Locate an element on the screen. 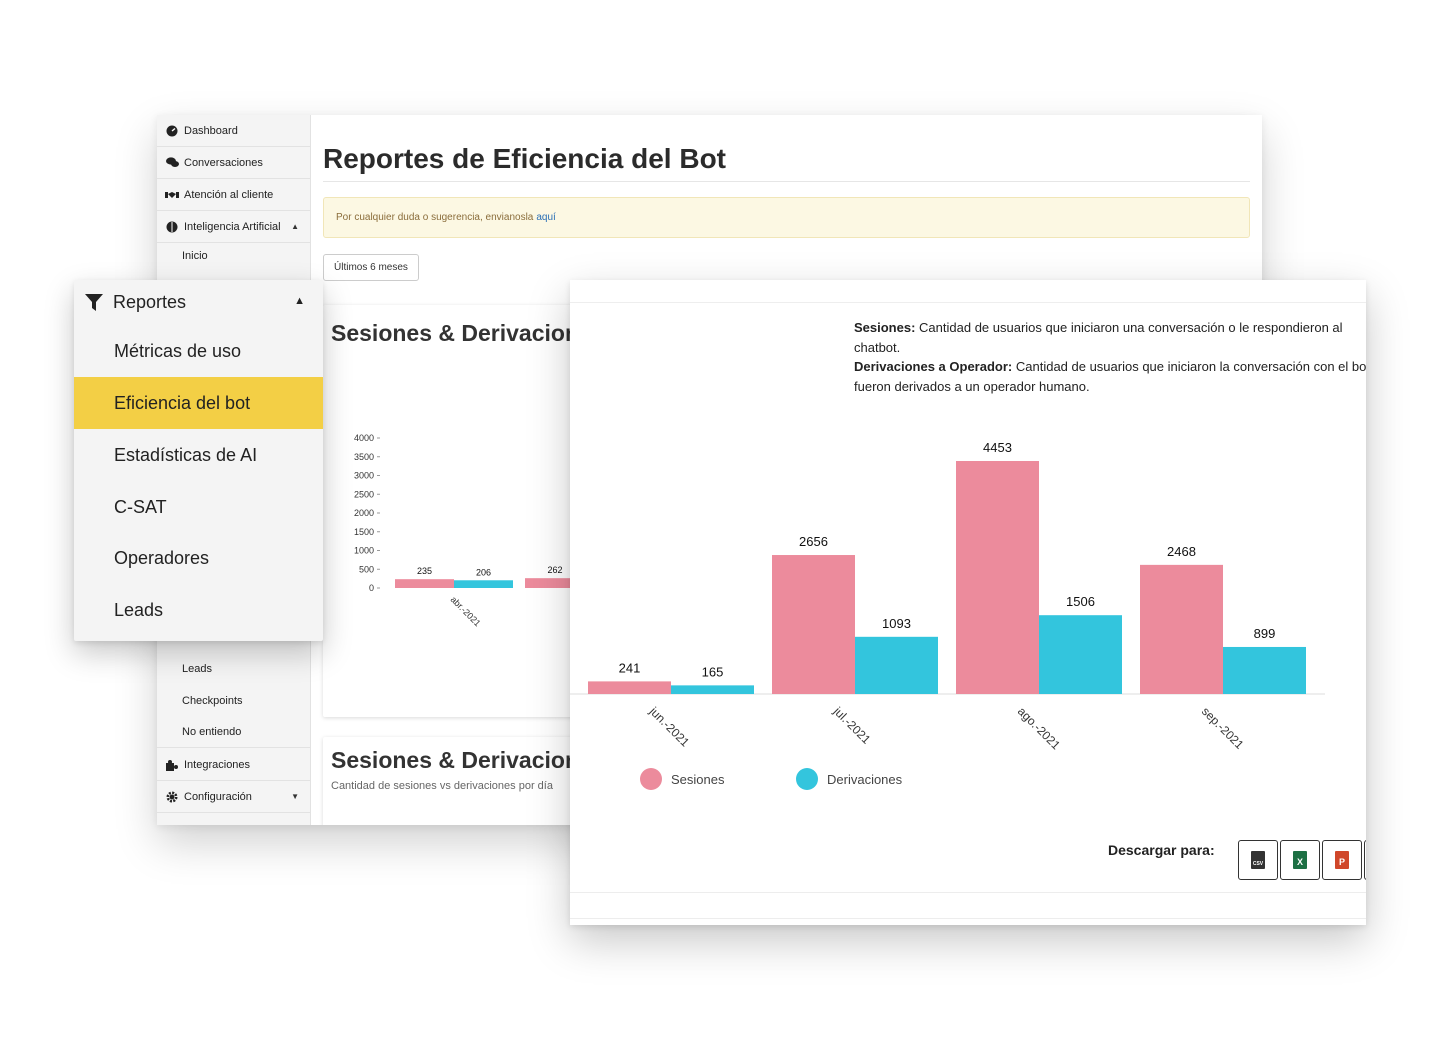  menu-item-leads: Leads is located at coordinates (198, 610).